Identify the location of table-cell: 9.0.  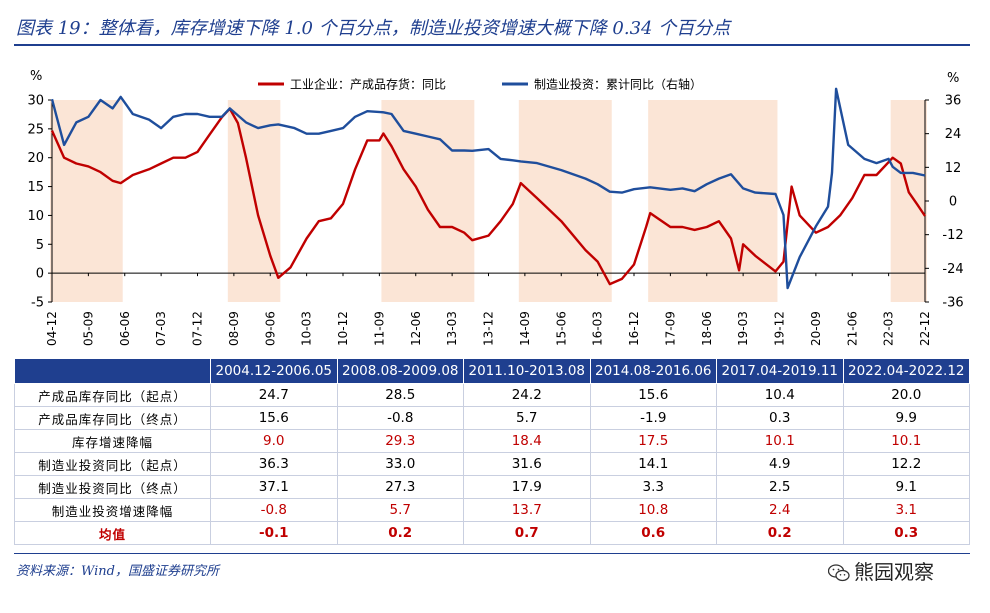
(274, 441).